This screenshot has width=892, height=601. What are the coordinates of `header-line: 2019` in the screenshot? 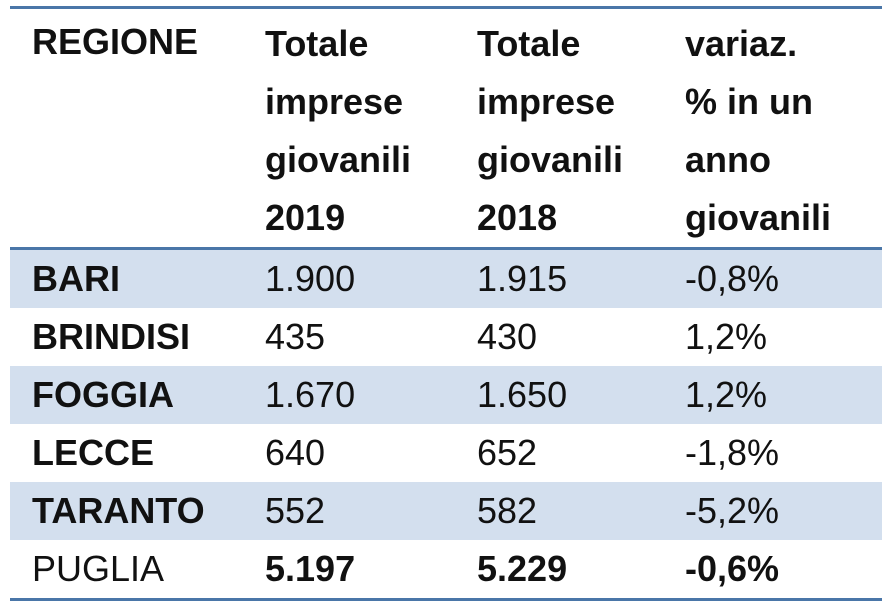 It's located at (305, 217).